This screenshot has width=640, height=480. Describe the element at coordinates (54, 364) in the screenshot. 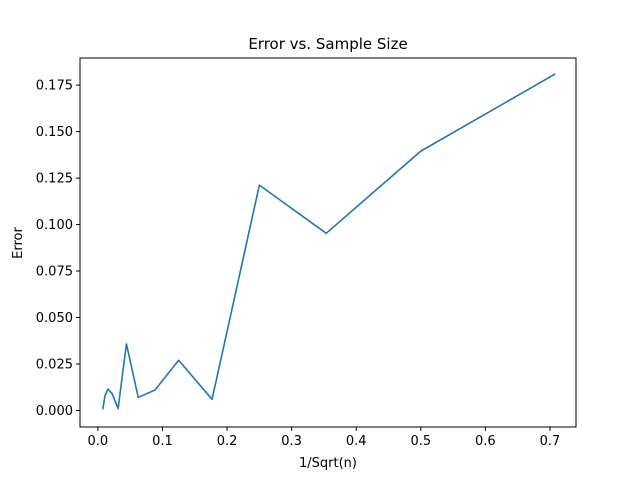

I see `y-tick-label: 0.025` at that location.